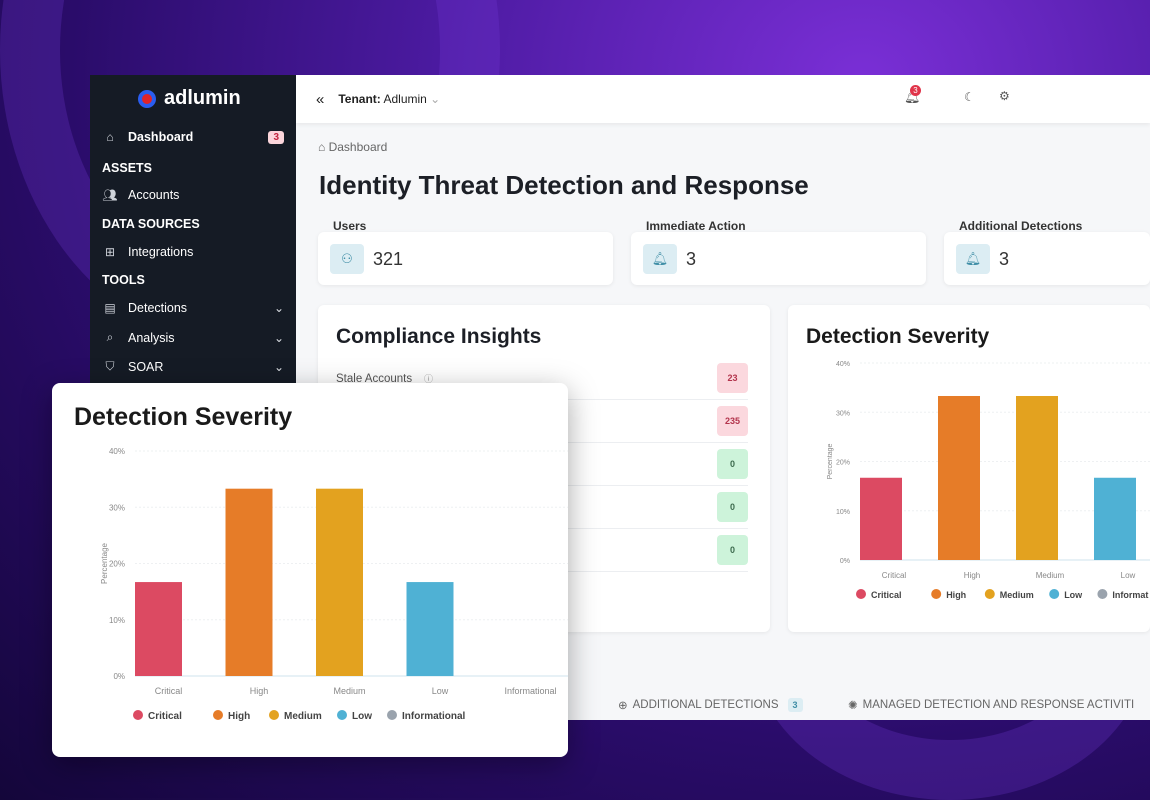  What do you see at coordinates (374, 379) in the screenshot?
I see `compliance-label: Stale Accounts` at bounding box center [374, 379].